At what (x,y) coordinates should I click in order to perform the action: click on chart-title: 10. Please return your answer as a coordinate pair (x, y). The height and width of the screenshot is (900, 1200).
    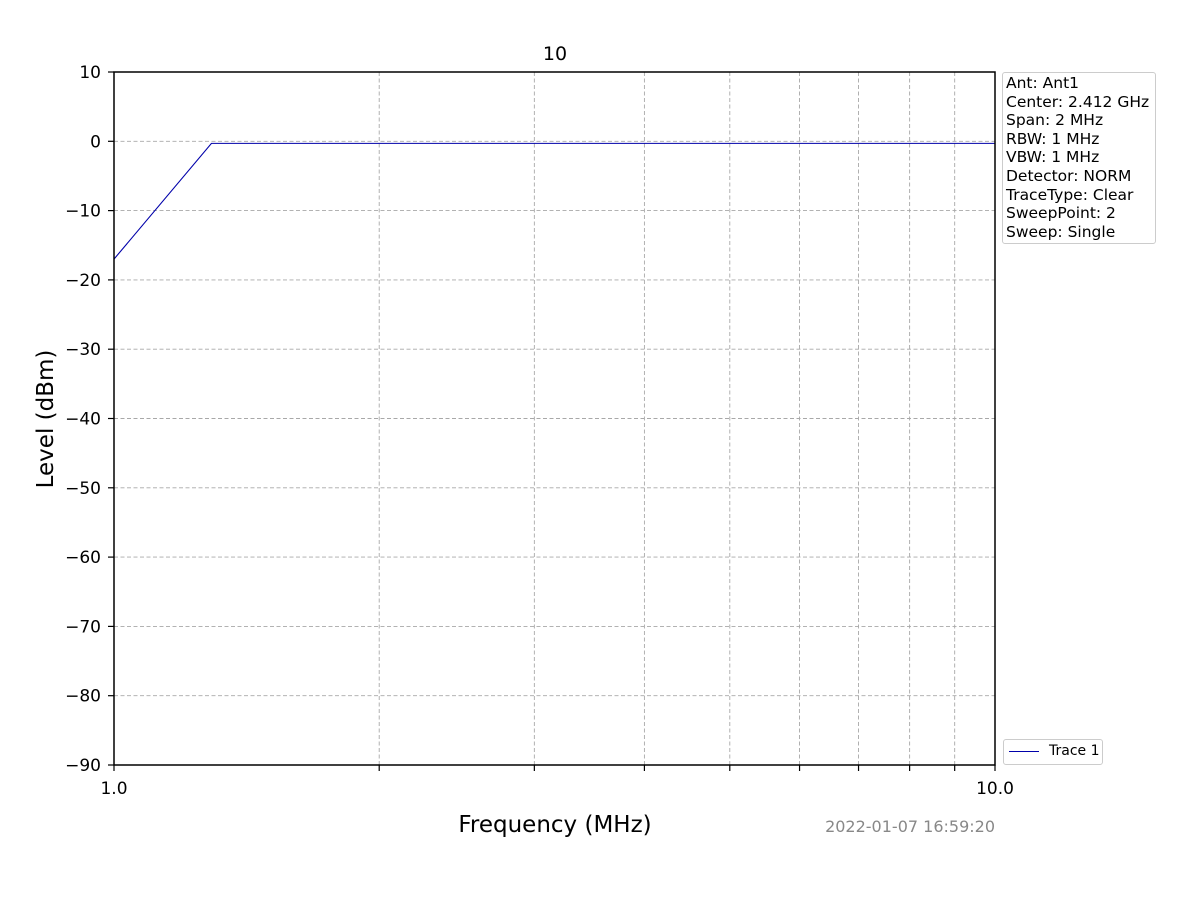
    Looking at the image, I should click on (555, 54).